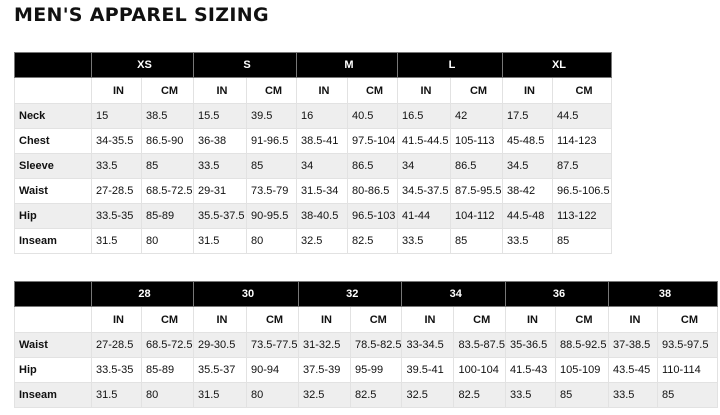 Image resolution: width=720 pixels, height=415 pixels. What do you see at coordinates (424, 116) in the screenshot?
I see `measurement-cell: 16.5` at bounding box center [424, 116].